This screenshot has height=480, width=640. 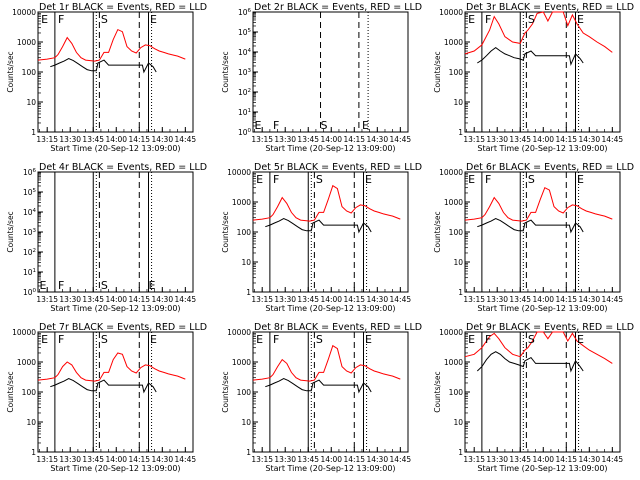 I want to click on y-tick-label: 104, so click(x=30, y=212).